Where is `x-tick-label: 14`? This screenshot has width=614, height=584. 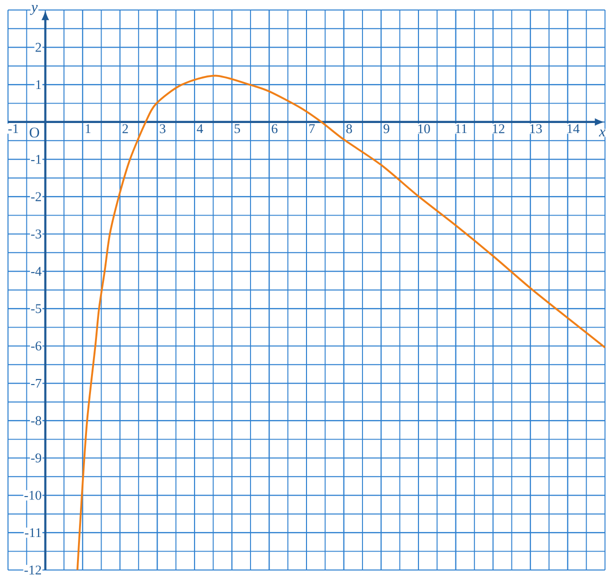 x-tick-label: 14 is located at coordinates (574, 129).